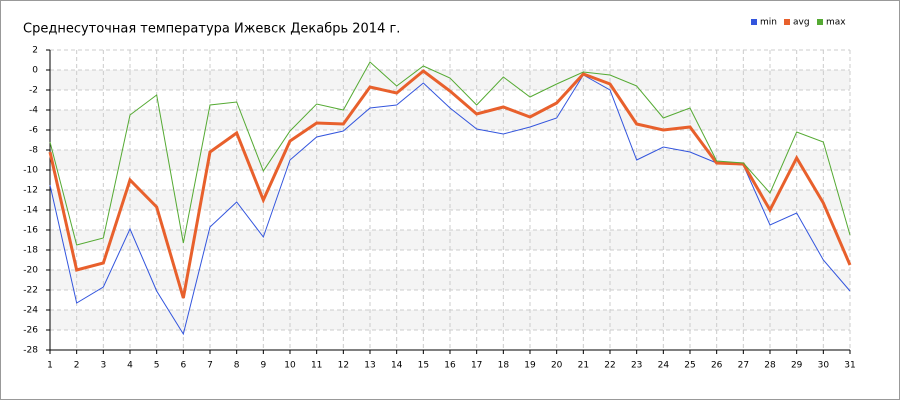 Image resolution: width=900 pixels, height=403 pixels. I want to click on y-tick-label: 0, so click(35, 71).